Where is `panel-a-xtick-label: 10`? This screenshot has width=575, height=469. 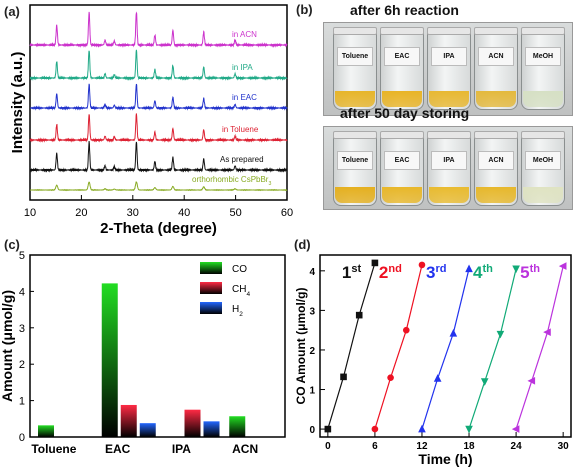 panel-a-xtick-label: 10 is located at coordinates (30, 213).